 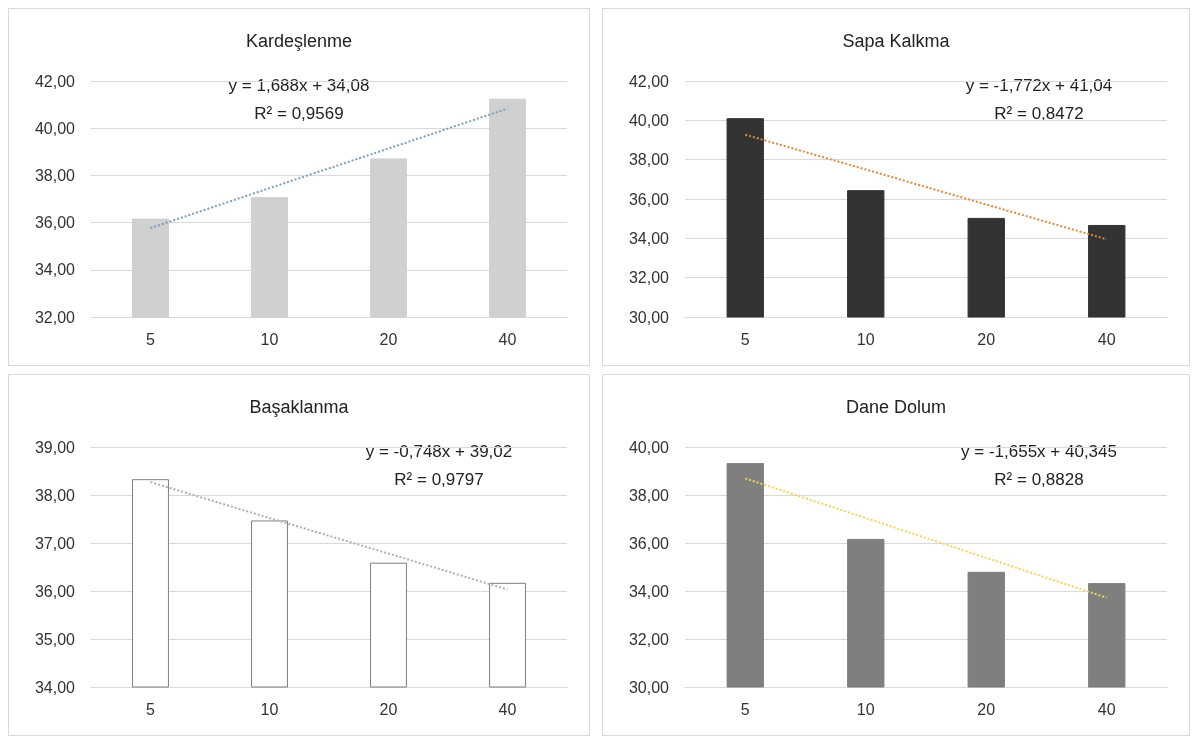 What do you see at coordinates (55, 447) in the screenshot?
I see `y-tick-label: 39,00` at bounding box center [55, 447].